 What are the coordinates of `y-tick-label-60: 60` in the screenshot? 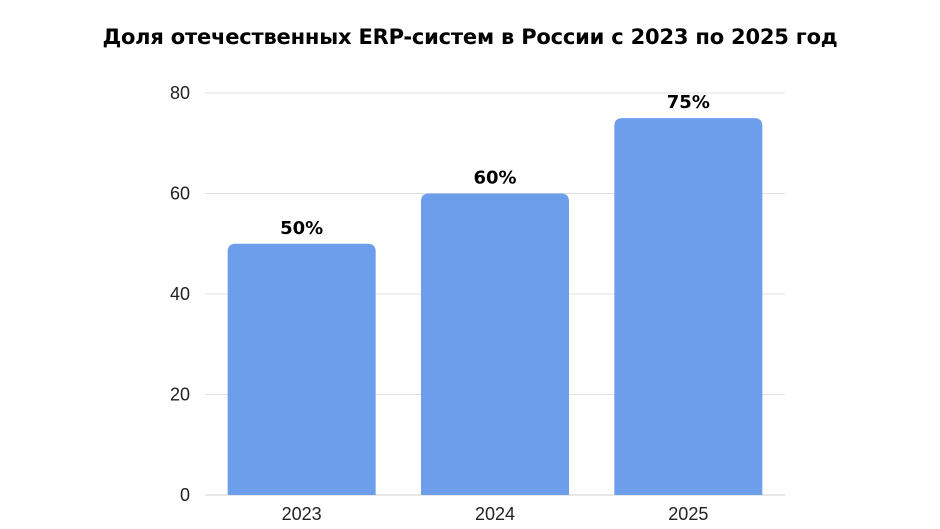 It's located at (180, 194).